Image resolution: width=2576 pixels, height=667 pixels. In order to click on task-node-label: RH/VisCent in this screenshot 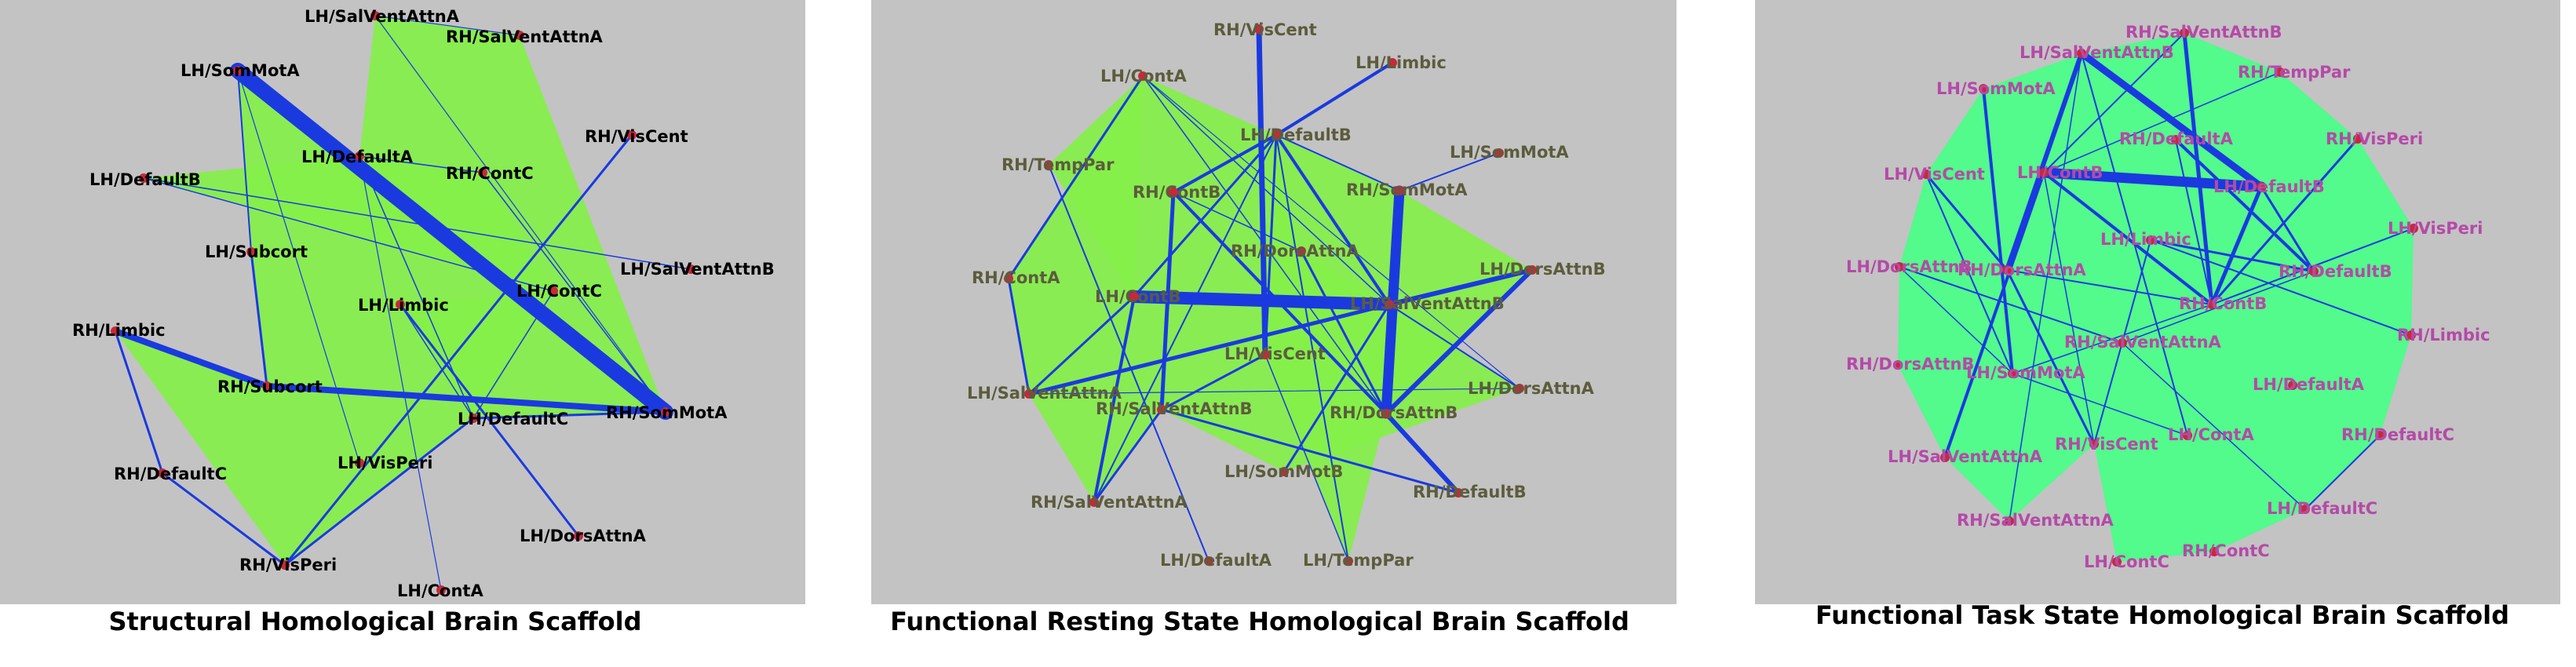, I will do `click(2106, 444)`.